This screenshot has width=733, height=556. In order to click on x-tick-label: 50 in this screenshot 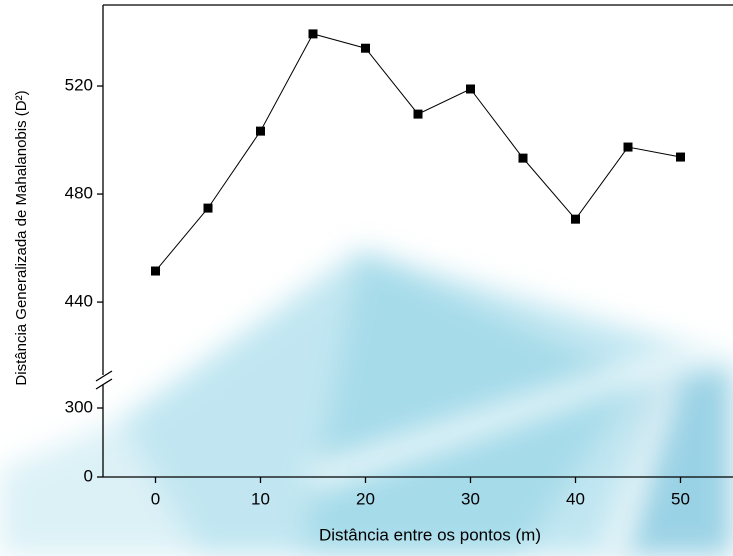, I will do `click(680, 498)`.